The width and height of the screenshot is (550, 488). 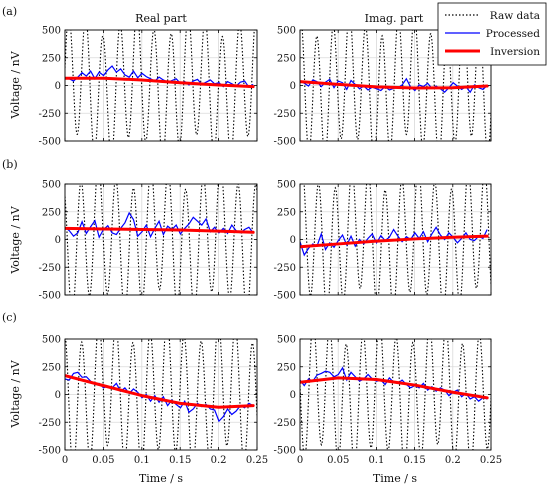 What do you see at coordinates (15, 239) in the screenshot?
I see `ylabel-b: Voltage / nV` at bounding box center [15, 239].